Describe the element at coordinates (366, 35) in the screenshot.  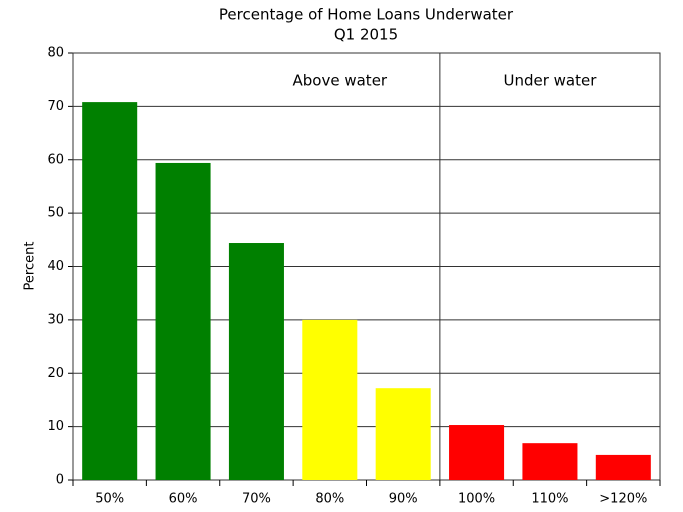
I see `chart-subtitle: Q1 2015` at that location.